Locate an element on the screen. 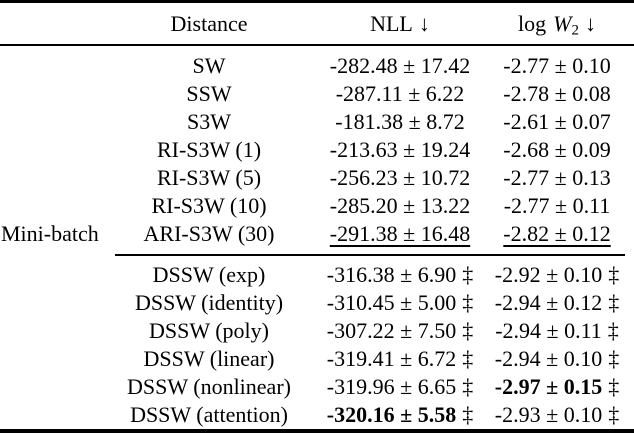 The image size is (634, 434). logw2-cell: -2.77 ± 0.10 is located at coordinates (557, 62).